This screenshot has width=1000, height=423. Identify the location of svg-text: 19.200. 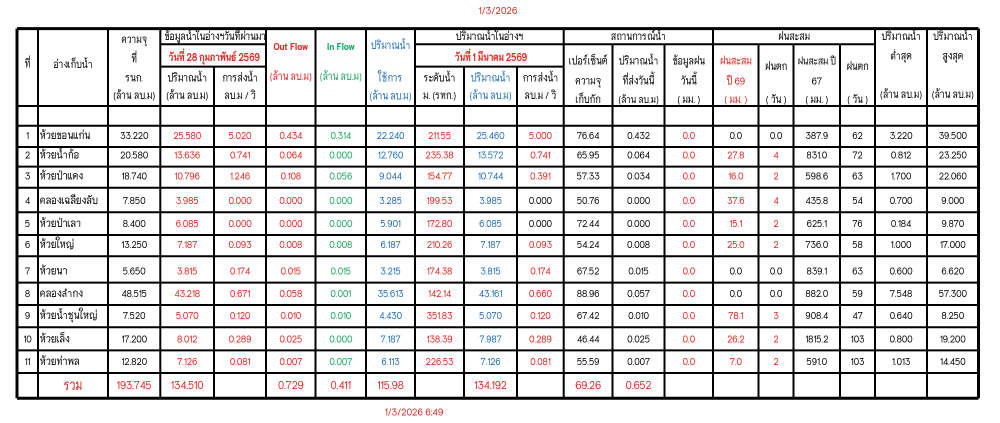
(953, 338).